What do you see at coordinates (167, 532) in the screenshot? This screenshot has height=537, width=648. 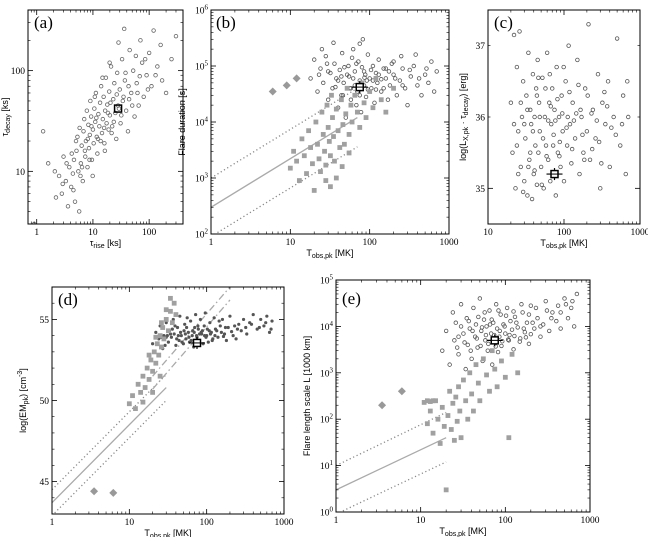 I see `x-axis-label: Tobs,pk [MK]` at bounding box center [167, 532].